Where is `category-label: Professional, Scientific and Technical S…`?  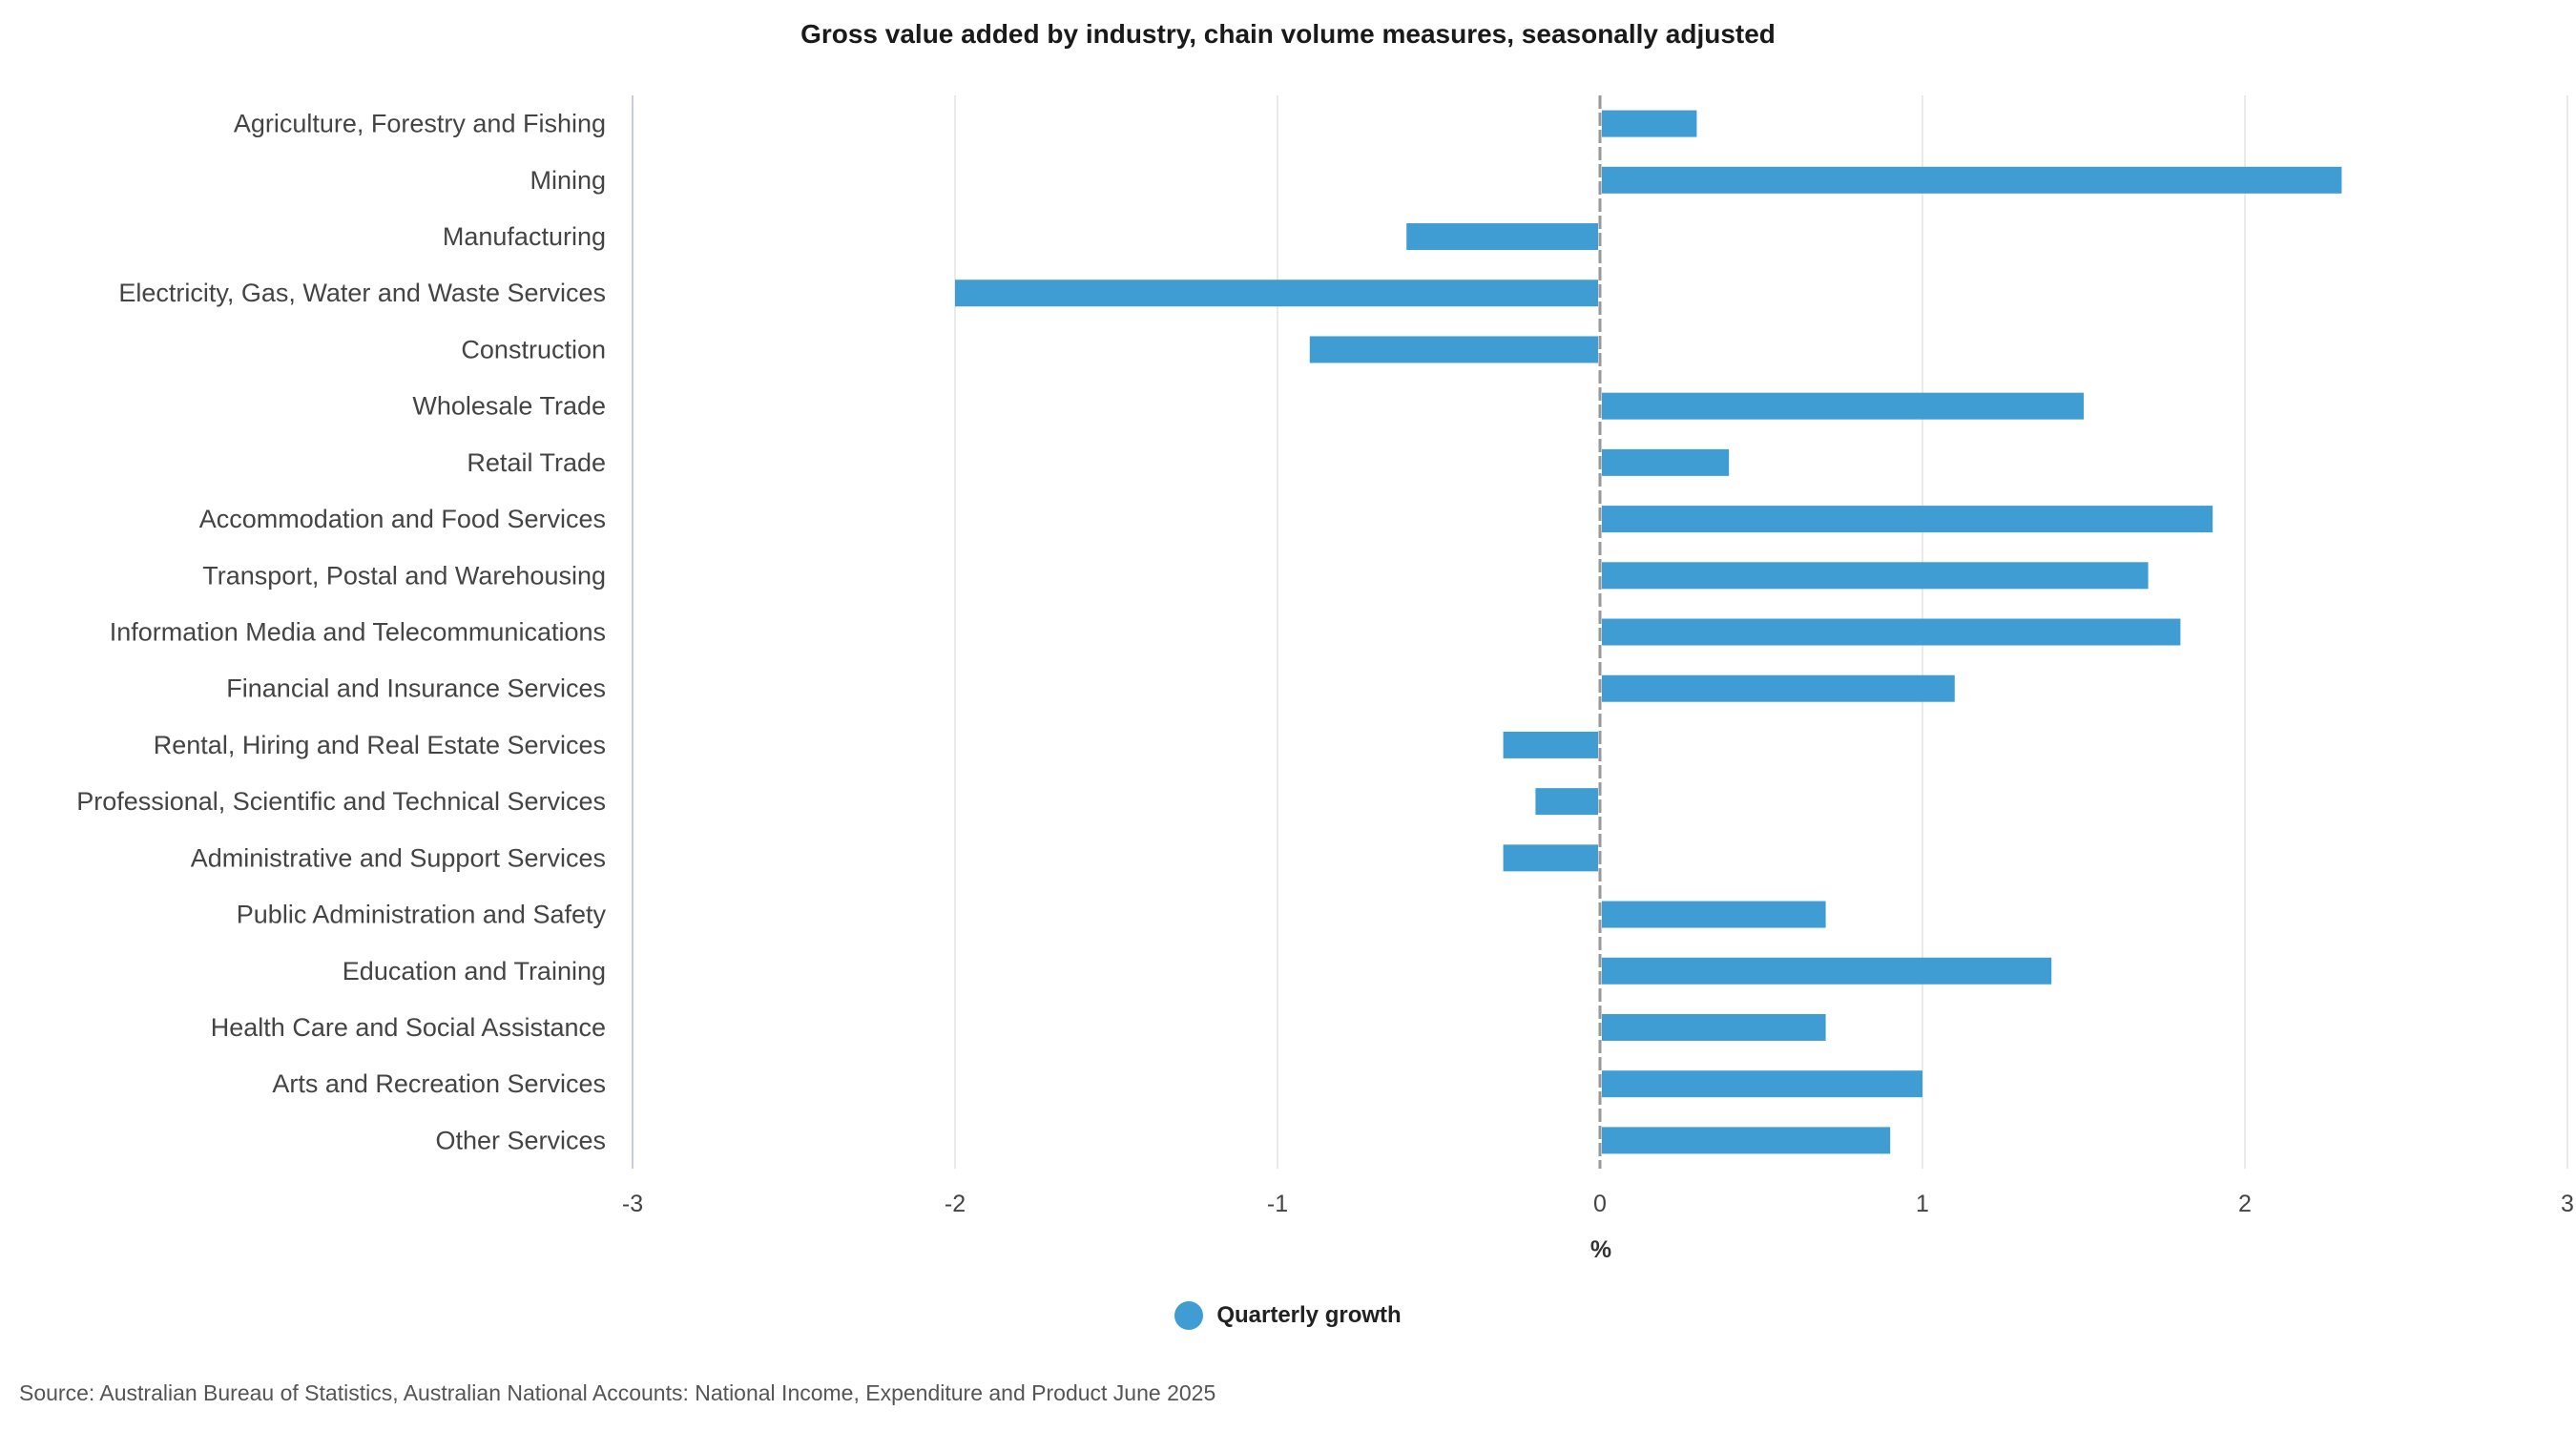
category-label: Professional, Scientific and Technical S… is located at coordinates (341, 801).